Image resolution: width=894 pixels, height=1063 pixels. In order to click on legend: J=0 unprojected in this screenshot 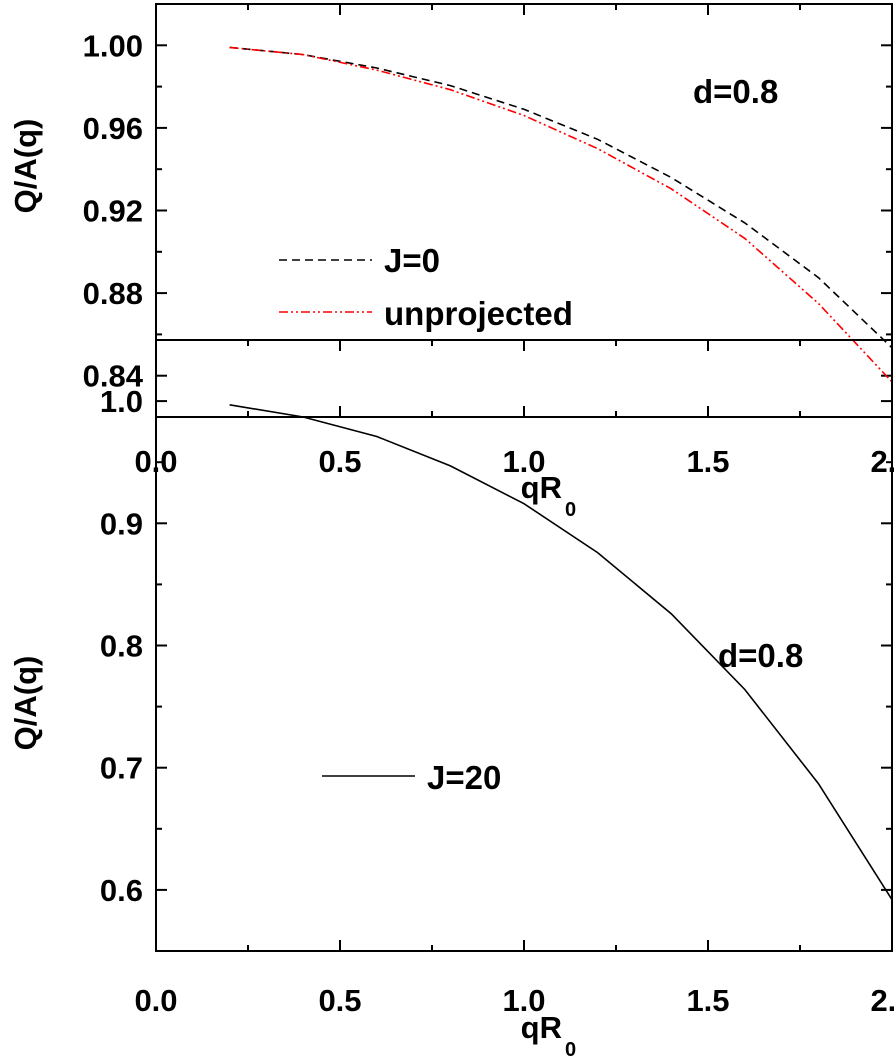, I will do `click(426, 287)`.